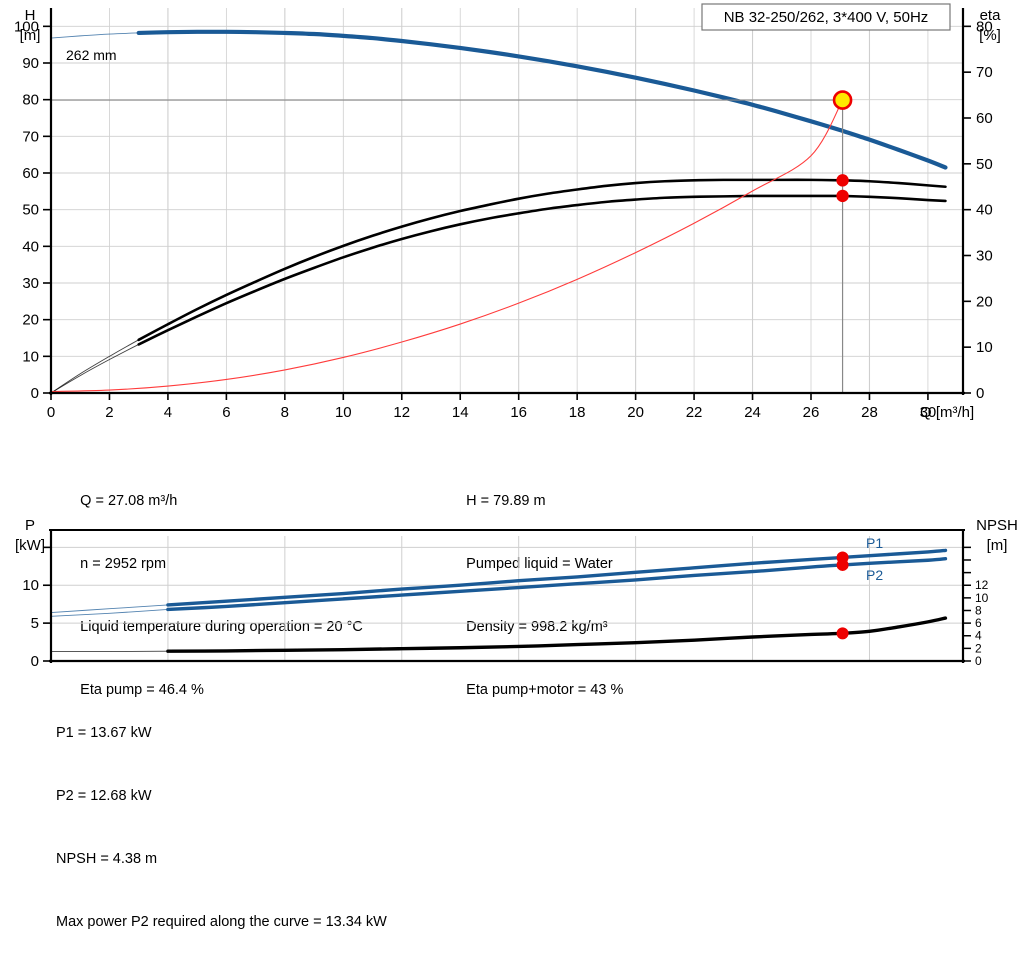 This screenshot has width=1024, height=975. Describe the element at coordinates (168, 412) in the screenshot. I see `tick-label-flow: 4` at that location.